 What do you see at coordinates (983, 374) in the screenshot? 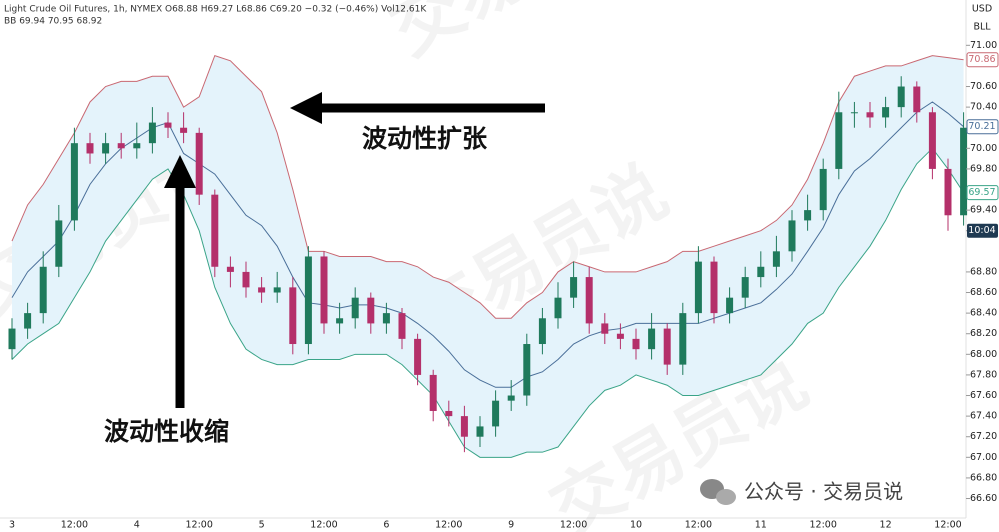
I see `y-tick-label: 67.80` at bounding box center [983, 374].